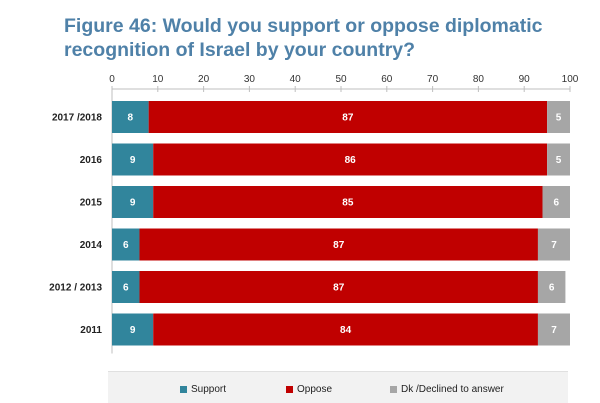  Describe the element at coordinates (452, 389) in the screenshot. I see `legend-label-dk: Dk /Declined to answer` at that location.